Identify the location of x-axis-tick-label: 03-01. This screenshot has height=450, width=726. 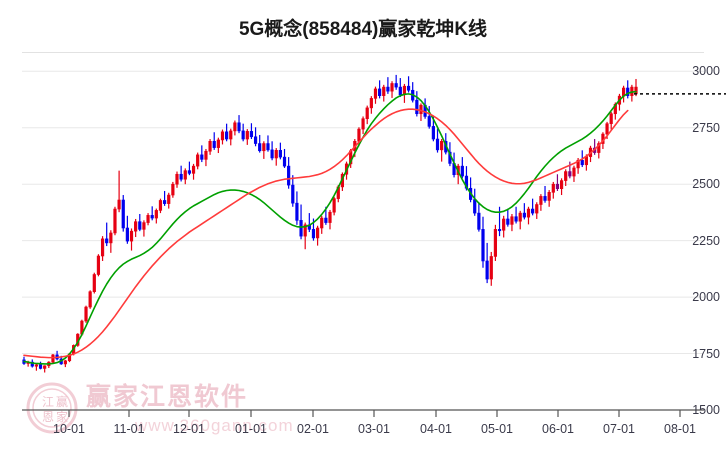
(374, 429).